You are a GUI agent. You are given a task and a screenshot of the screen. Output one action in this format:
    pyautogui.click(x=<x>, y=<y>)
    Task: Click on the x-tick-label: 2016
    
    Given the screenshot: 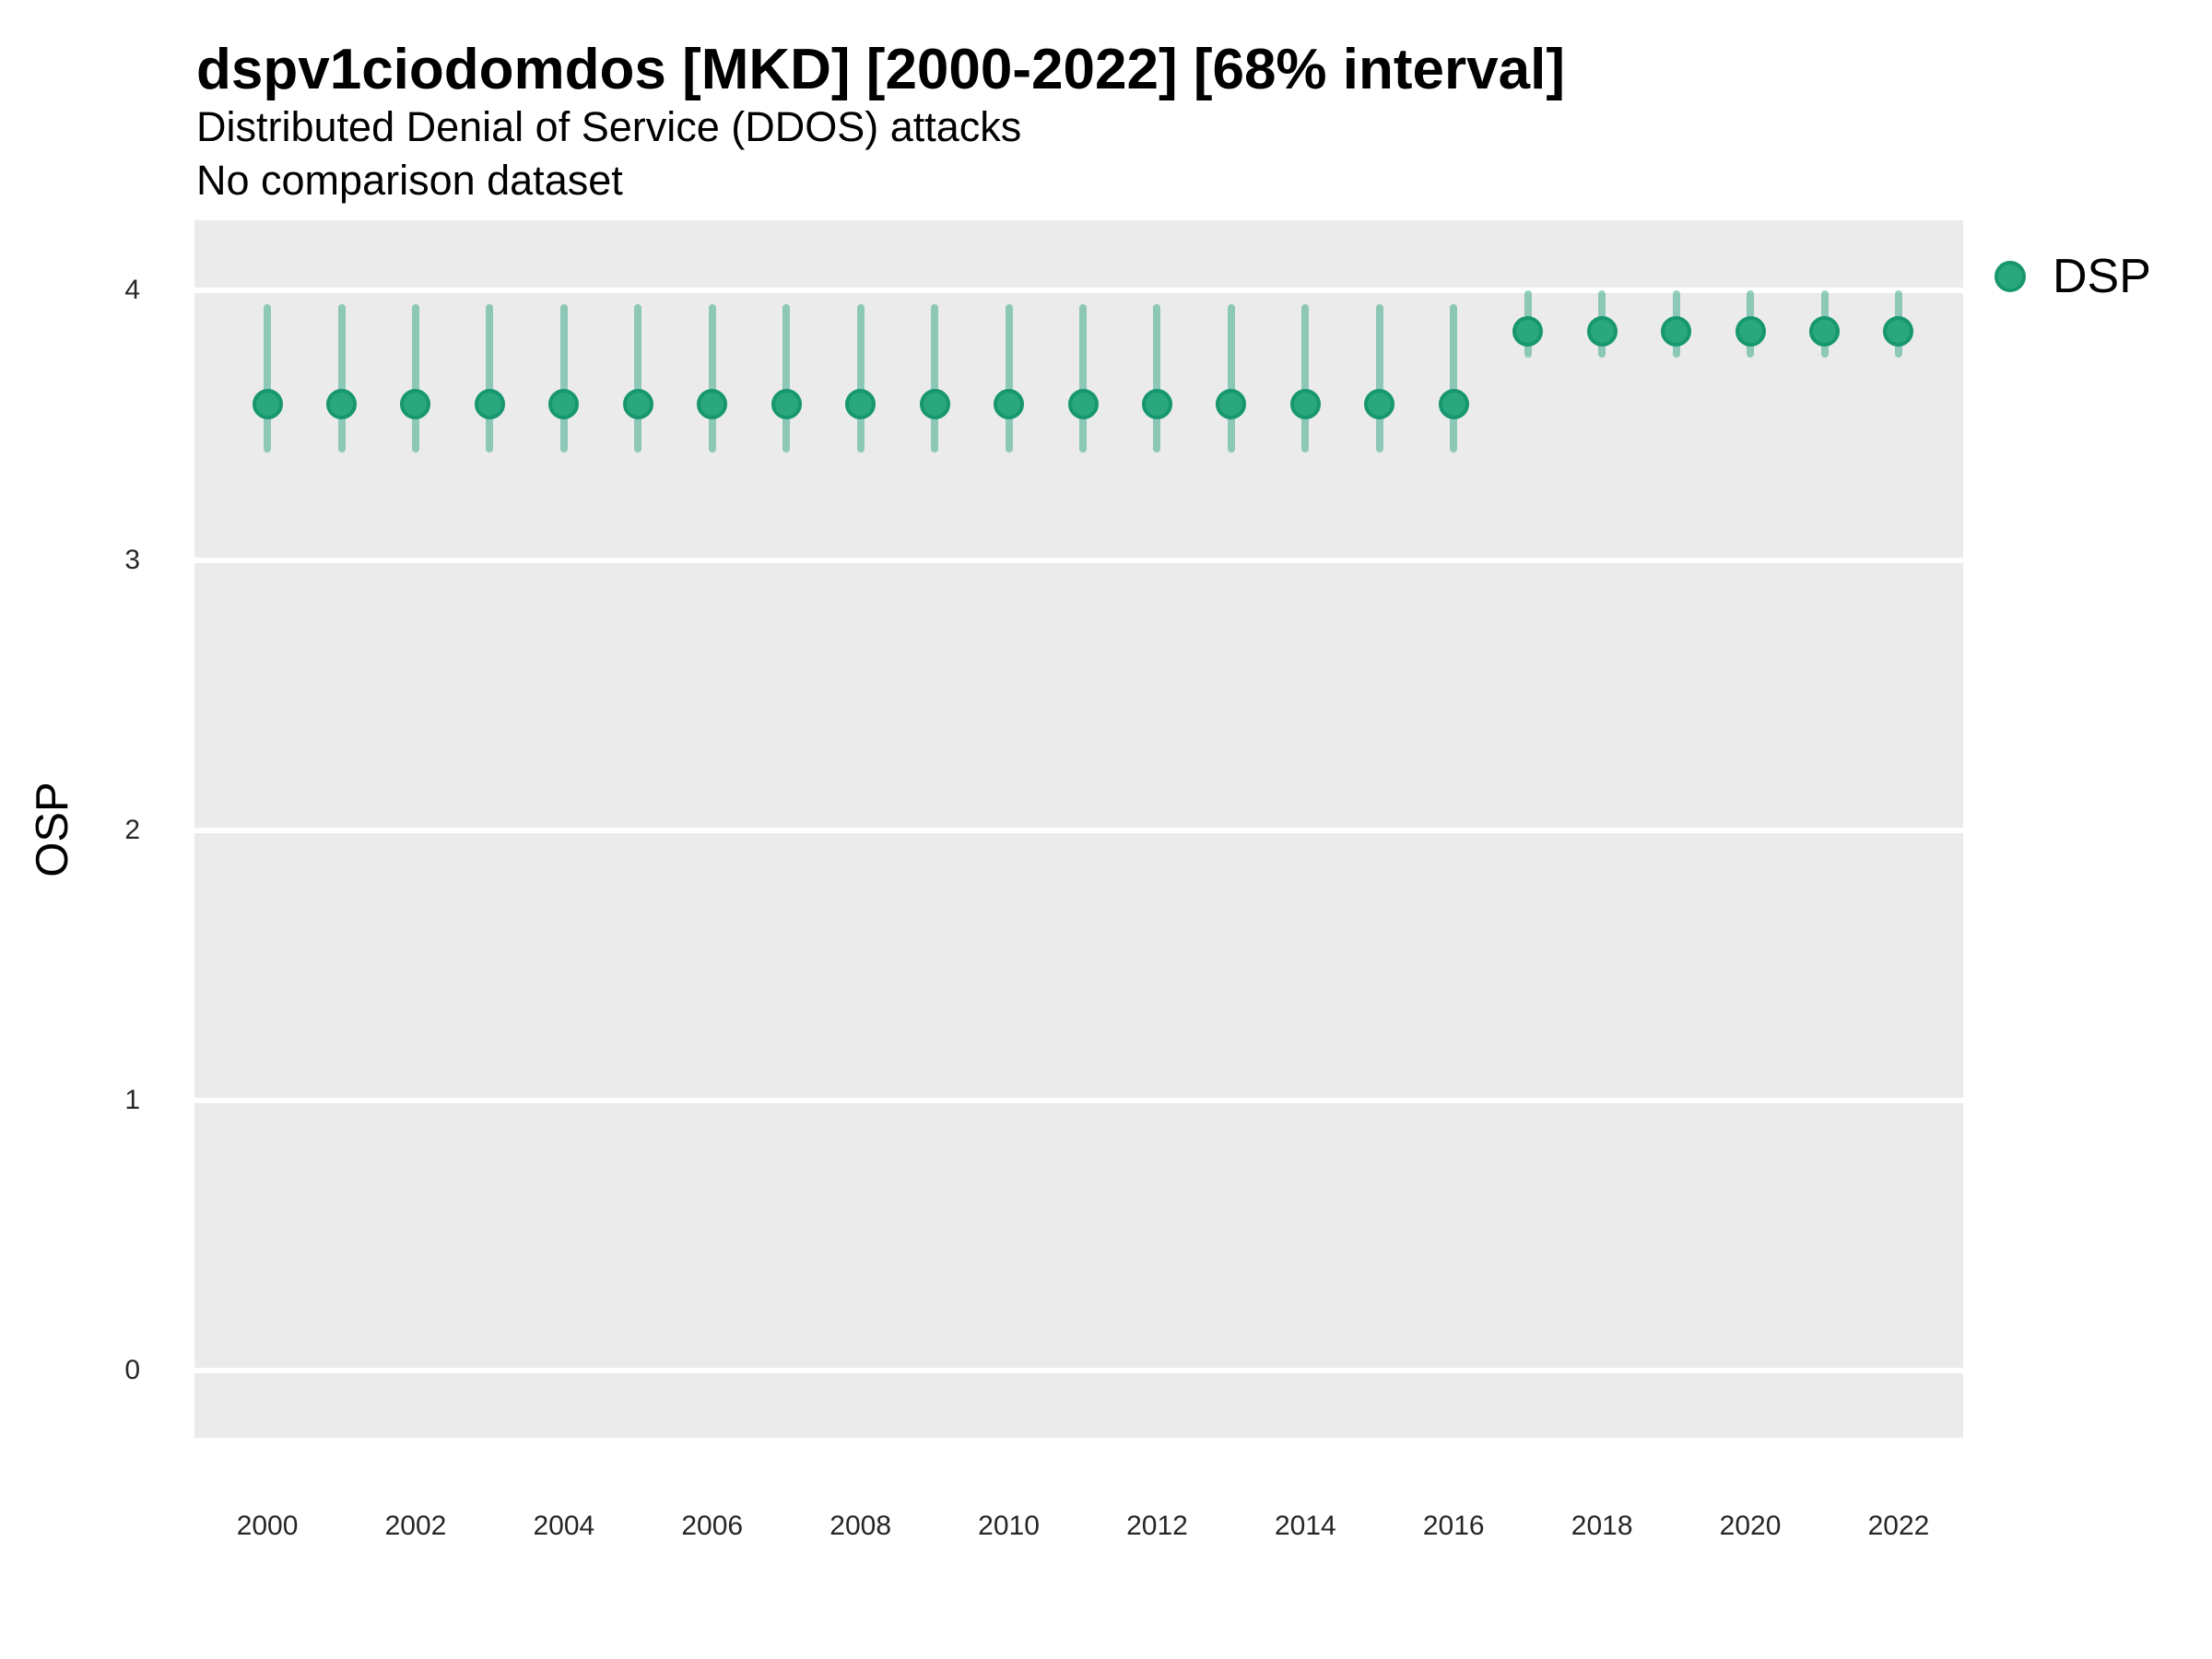 What is the action you would take?
    pyautogui.click(x=1453, y=1526)
    